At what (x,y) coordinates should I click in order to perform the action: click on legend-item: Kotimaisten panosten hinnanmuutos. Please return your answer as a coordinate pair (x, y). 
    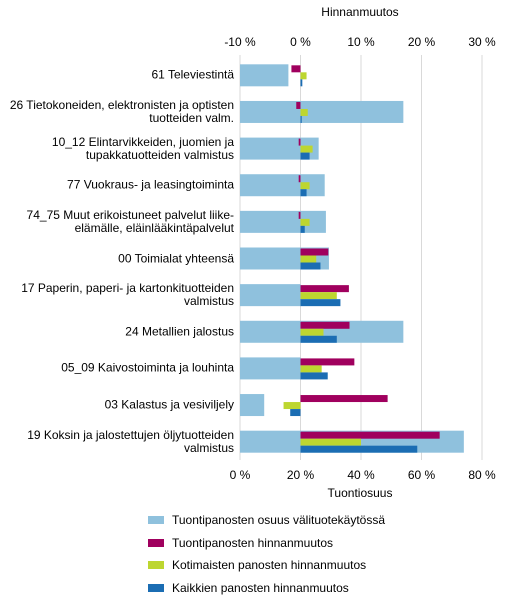
    Looking at the image, I should click on (257, 565).